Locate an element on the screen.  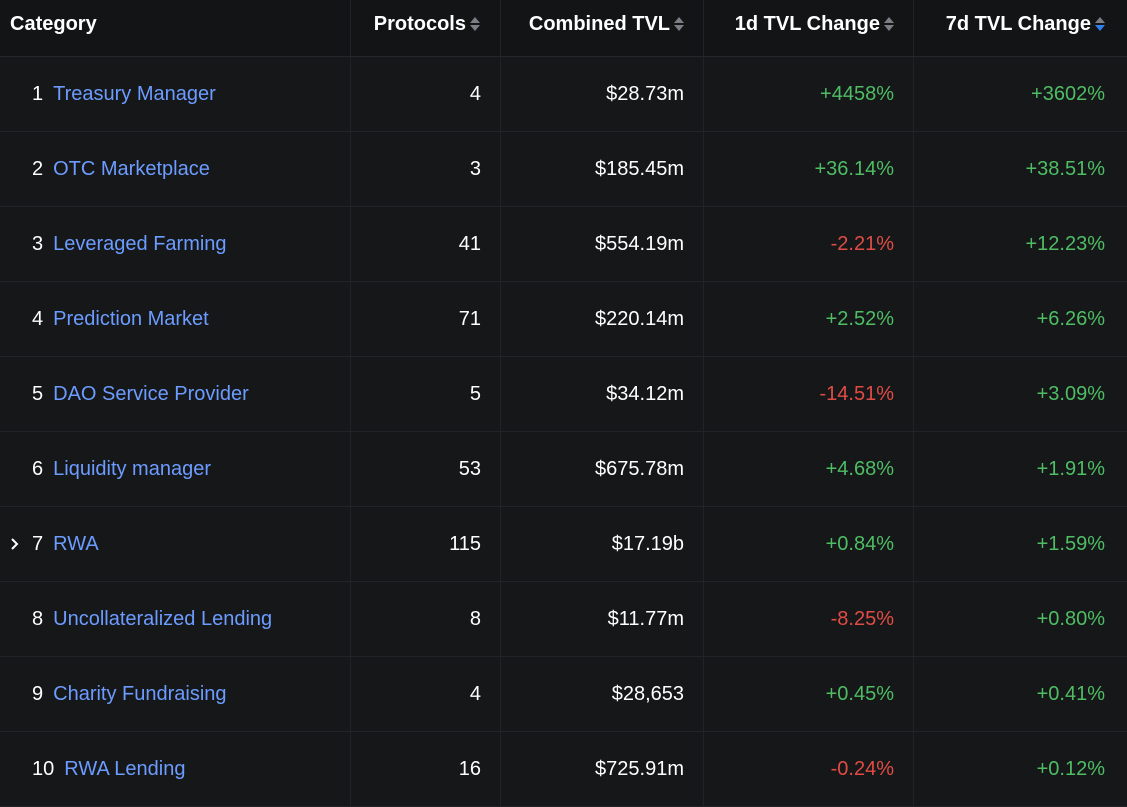
change-7d-value: +6.26% is located at coordinates (1070, 318).